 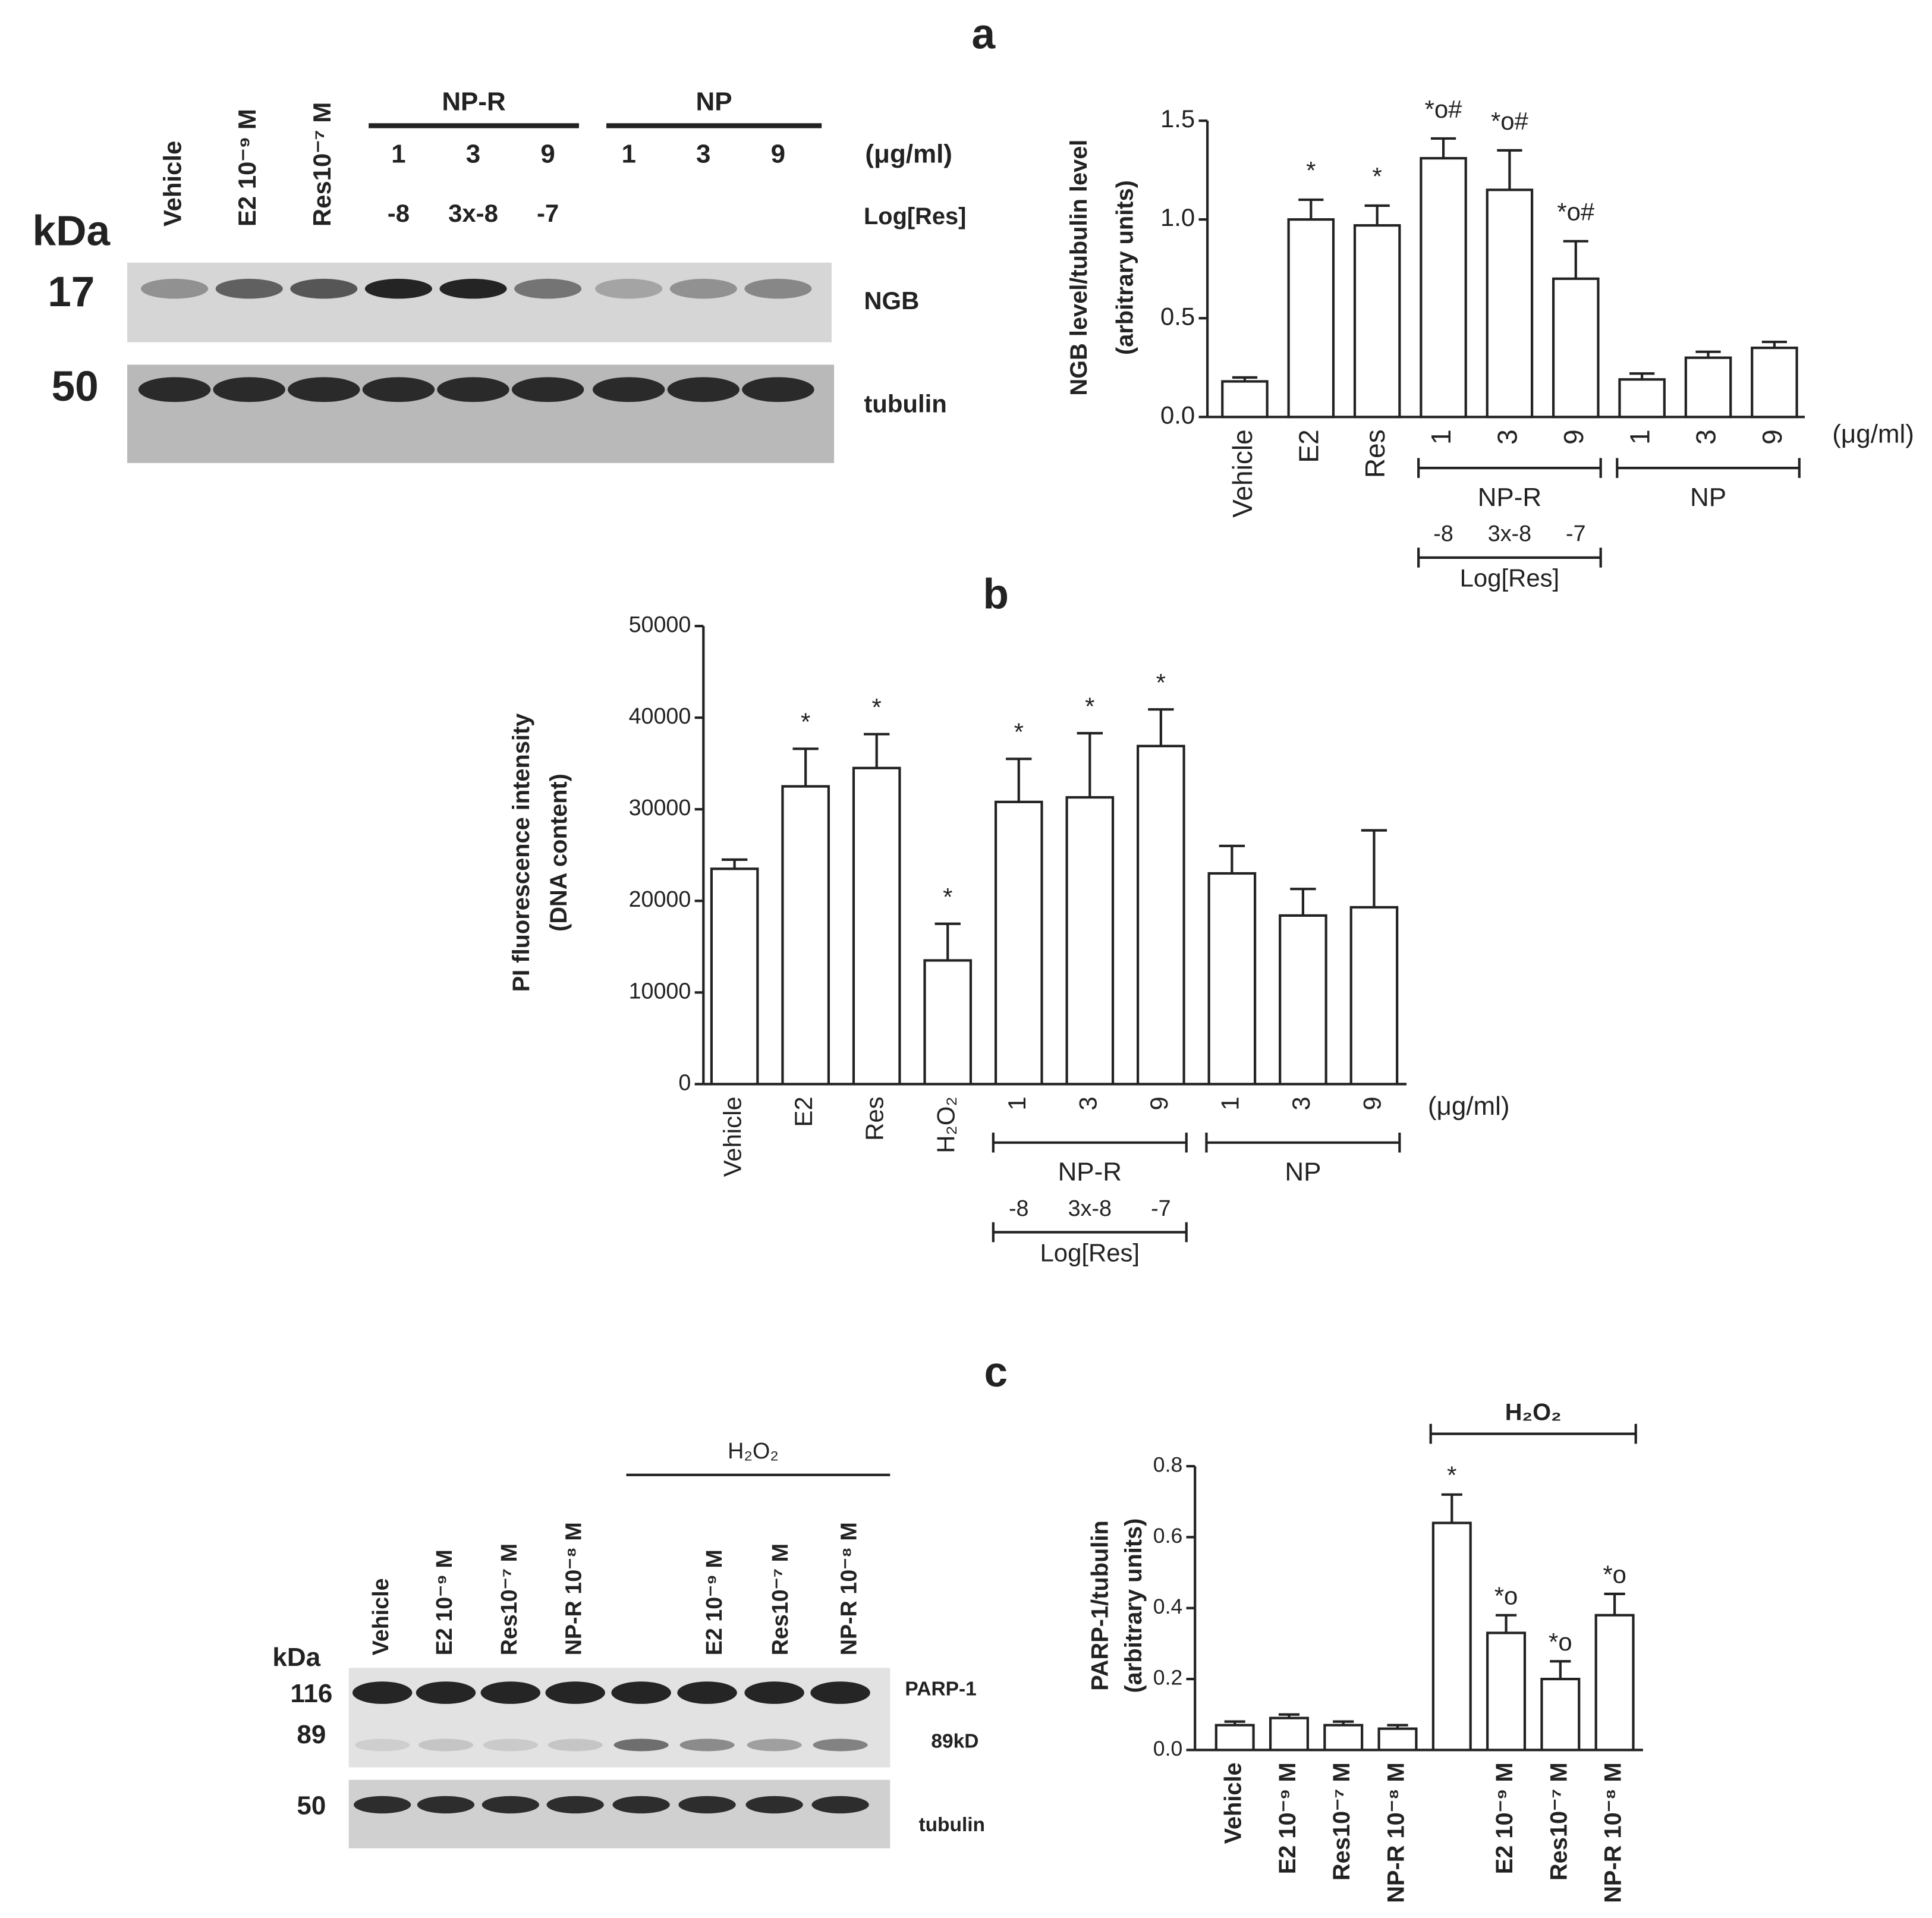 I want to click on y-axis-label: PARP-1/tubulin, so click(x=1100, y=1605).